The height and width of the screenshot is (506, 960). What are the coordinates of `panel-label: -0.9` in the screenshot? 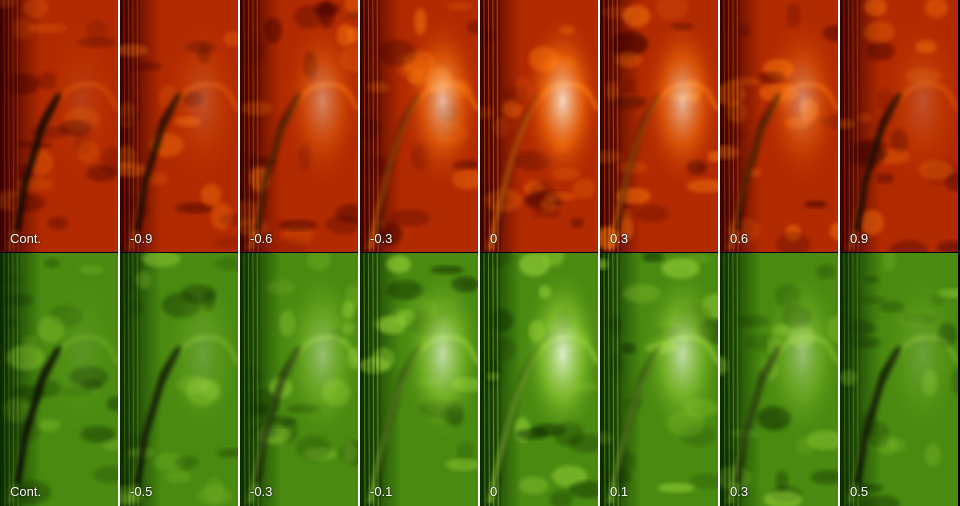 It's located at (141, 238).